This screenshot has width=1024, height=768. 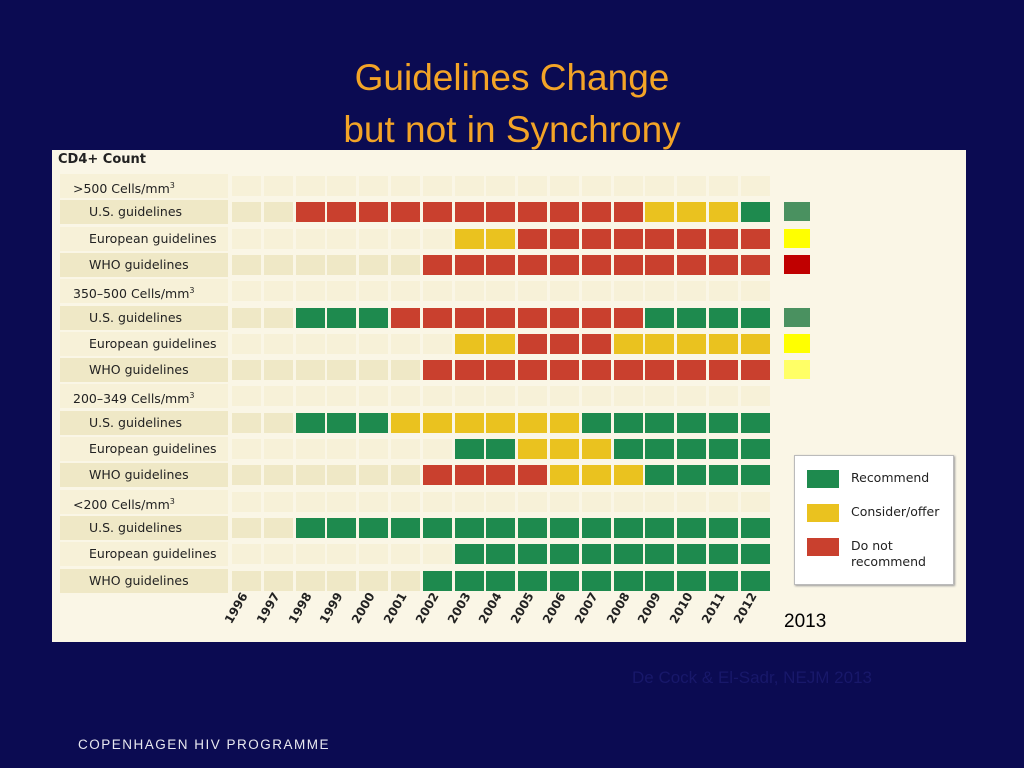 I want to click on year-tick-label: 2009, so click(x=650, y=608).